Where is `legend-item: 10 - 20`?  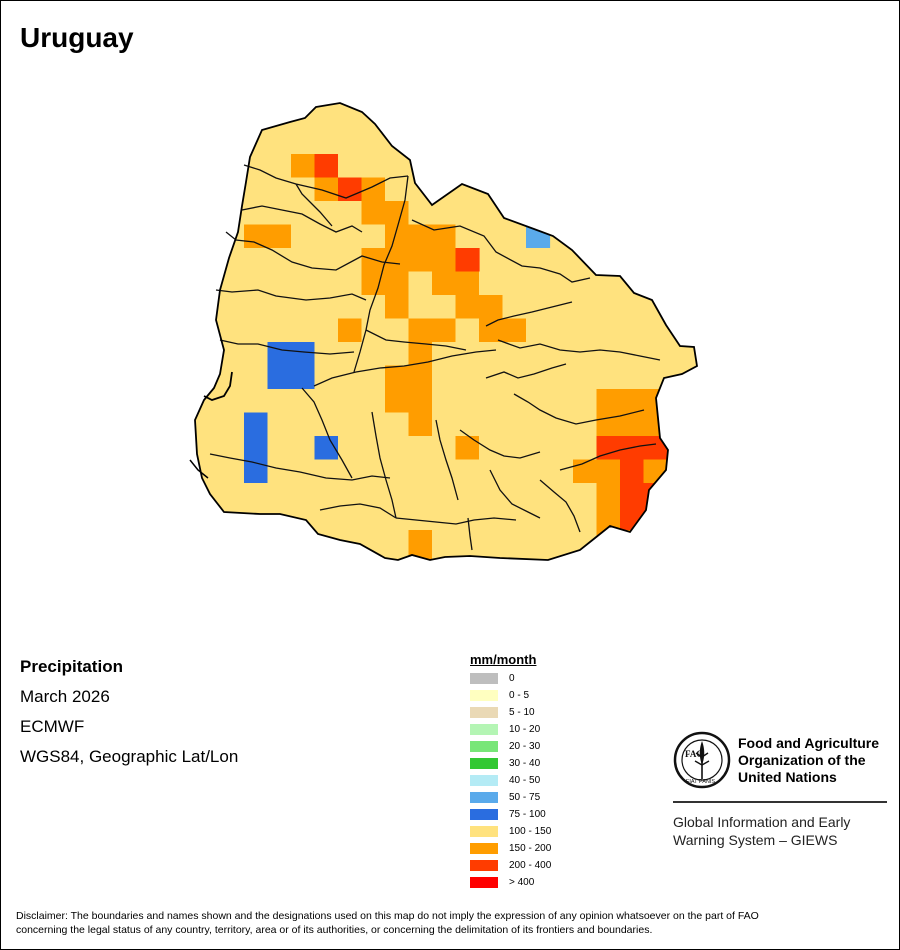 legend-item: 10 - 20 is located at coordinates (505, 729).